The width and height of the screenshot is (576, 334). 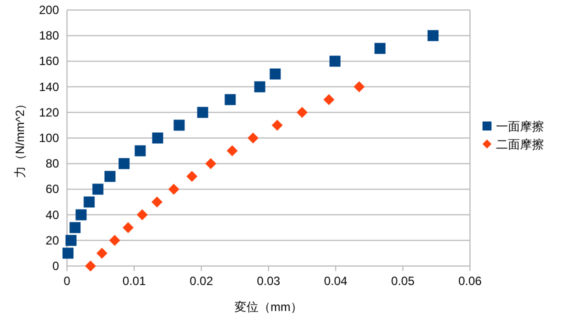 What do you see at coordinates (56, 266) in the screenshot?
I see `y-tick-label: 0` at bounding box center [56, 266].